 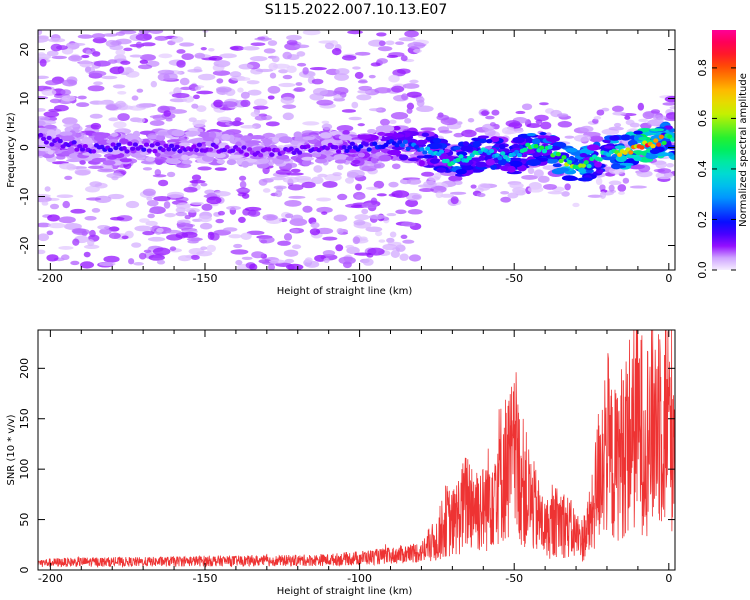 What do you see at coordinates (702, 169) in the screenshot?
I see `colorbar-tick-label: 0.4` at bounding box center [702, 169].